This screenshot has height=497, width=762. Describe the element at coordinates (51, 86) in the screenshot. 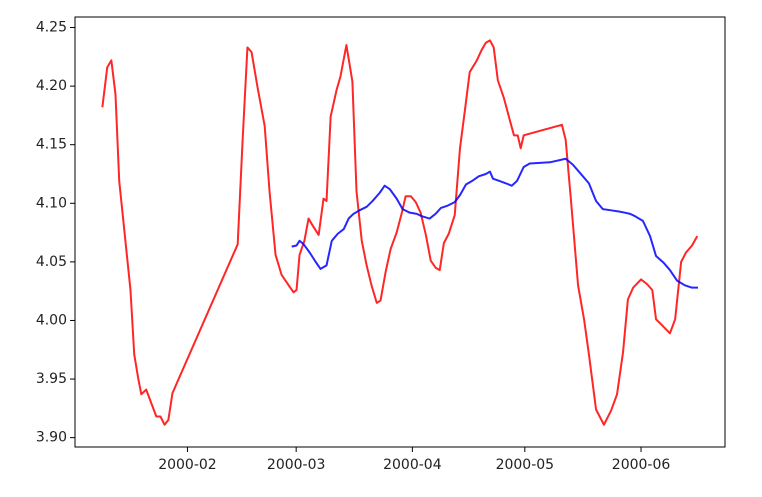

I see `y-tick-label: 4.20` at that location.